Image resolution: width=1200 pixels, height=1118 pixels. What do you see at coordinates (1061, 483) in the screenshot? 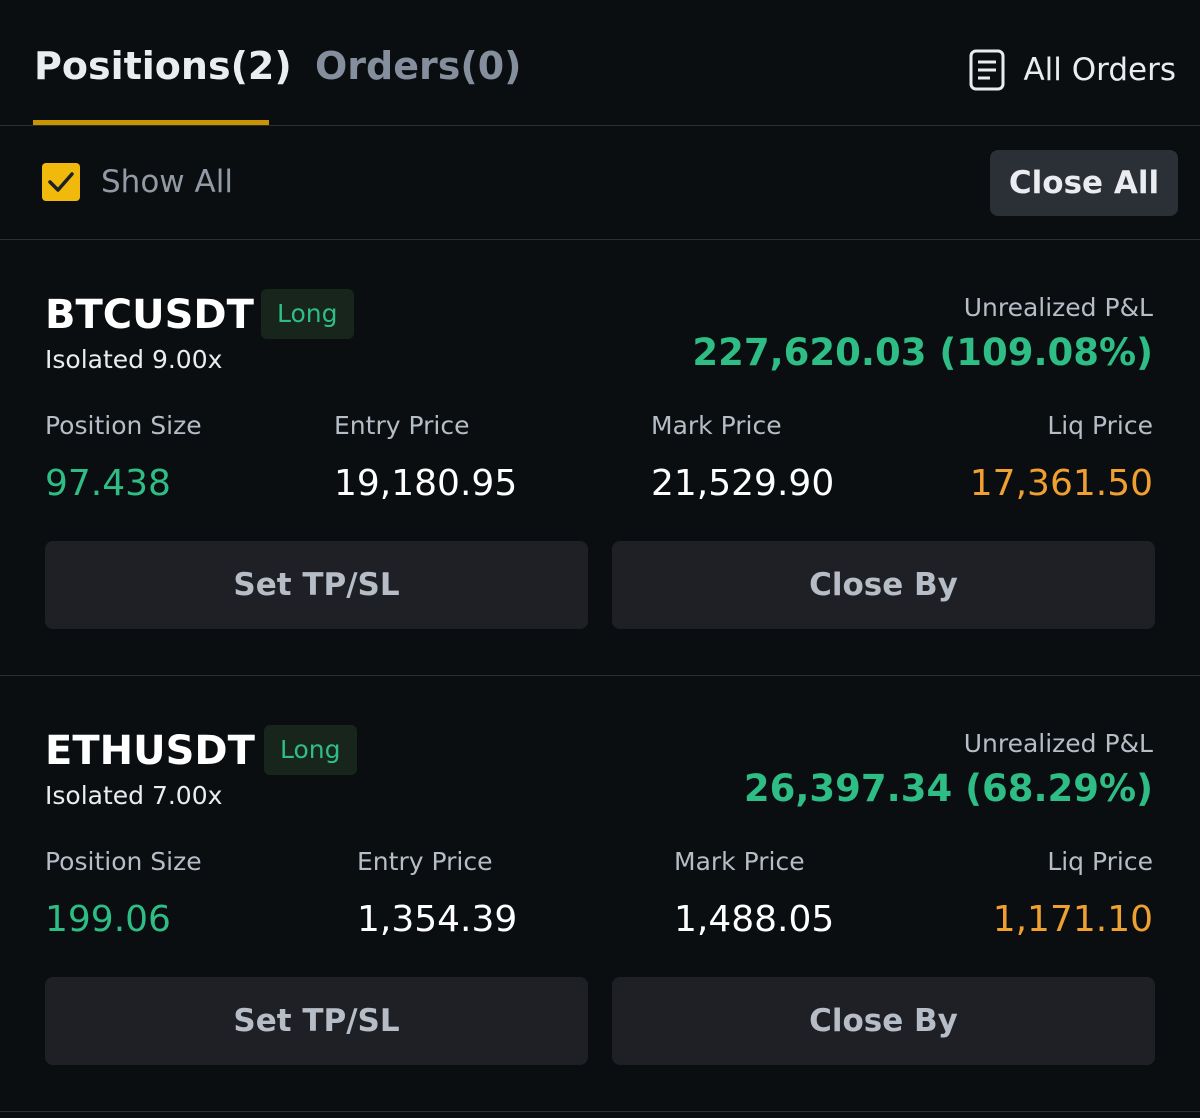
I see `liq-price-value: 17,361.50` at bounding box center [1061, 483].